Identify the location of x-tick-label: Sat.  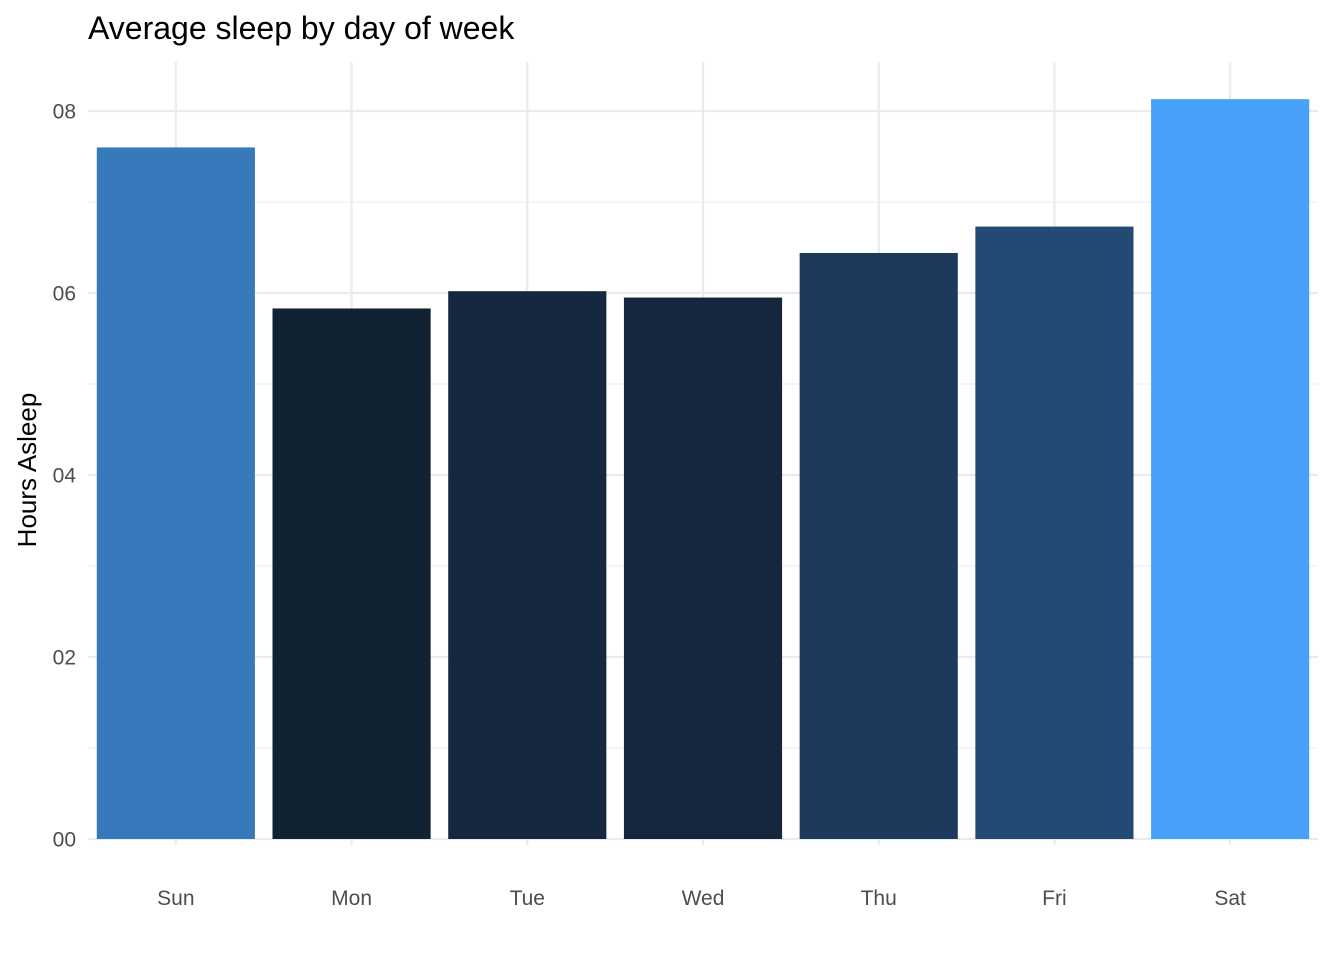
(1230, 898).